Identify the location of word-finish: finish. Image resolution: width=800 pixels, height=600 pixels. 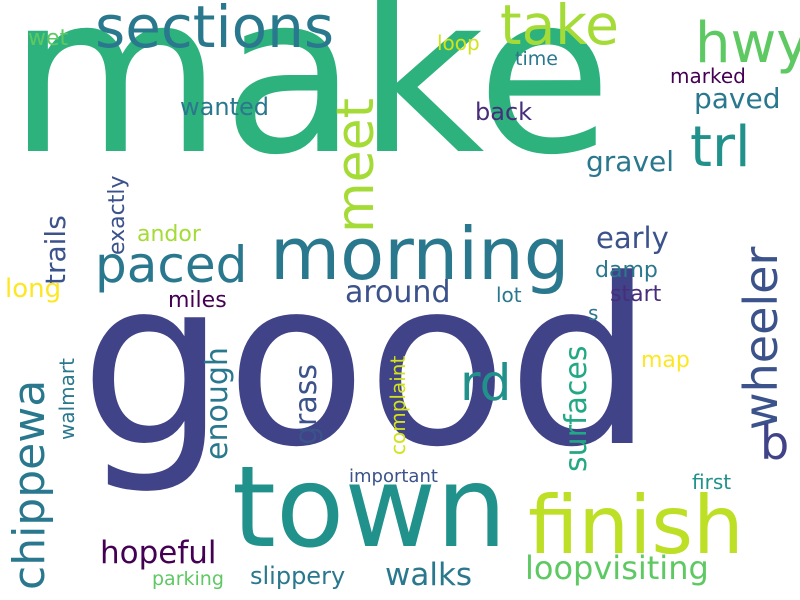
(636, 525).